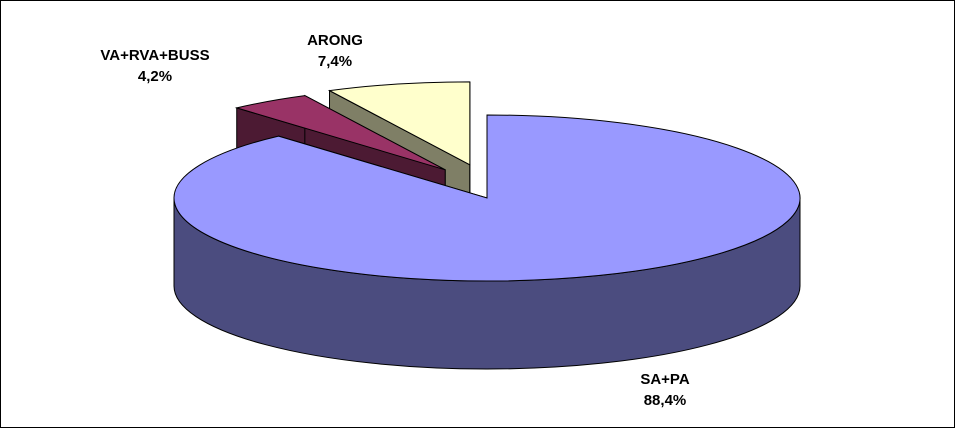 This screenshot has height=430, width=957. I want to click on slice-label-va-rva-buss: VA+RVA+BUSS, so click(154, 55).